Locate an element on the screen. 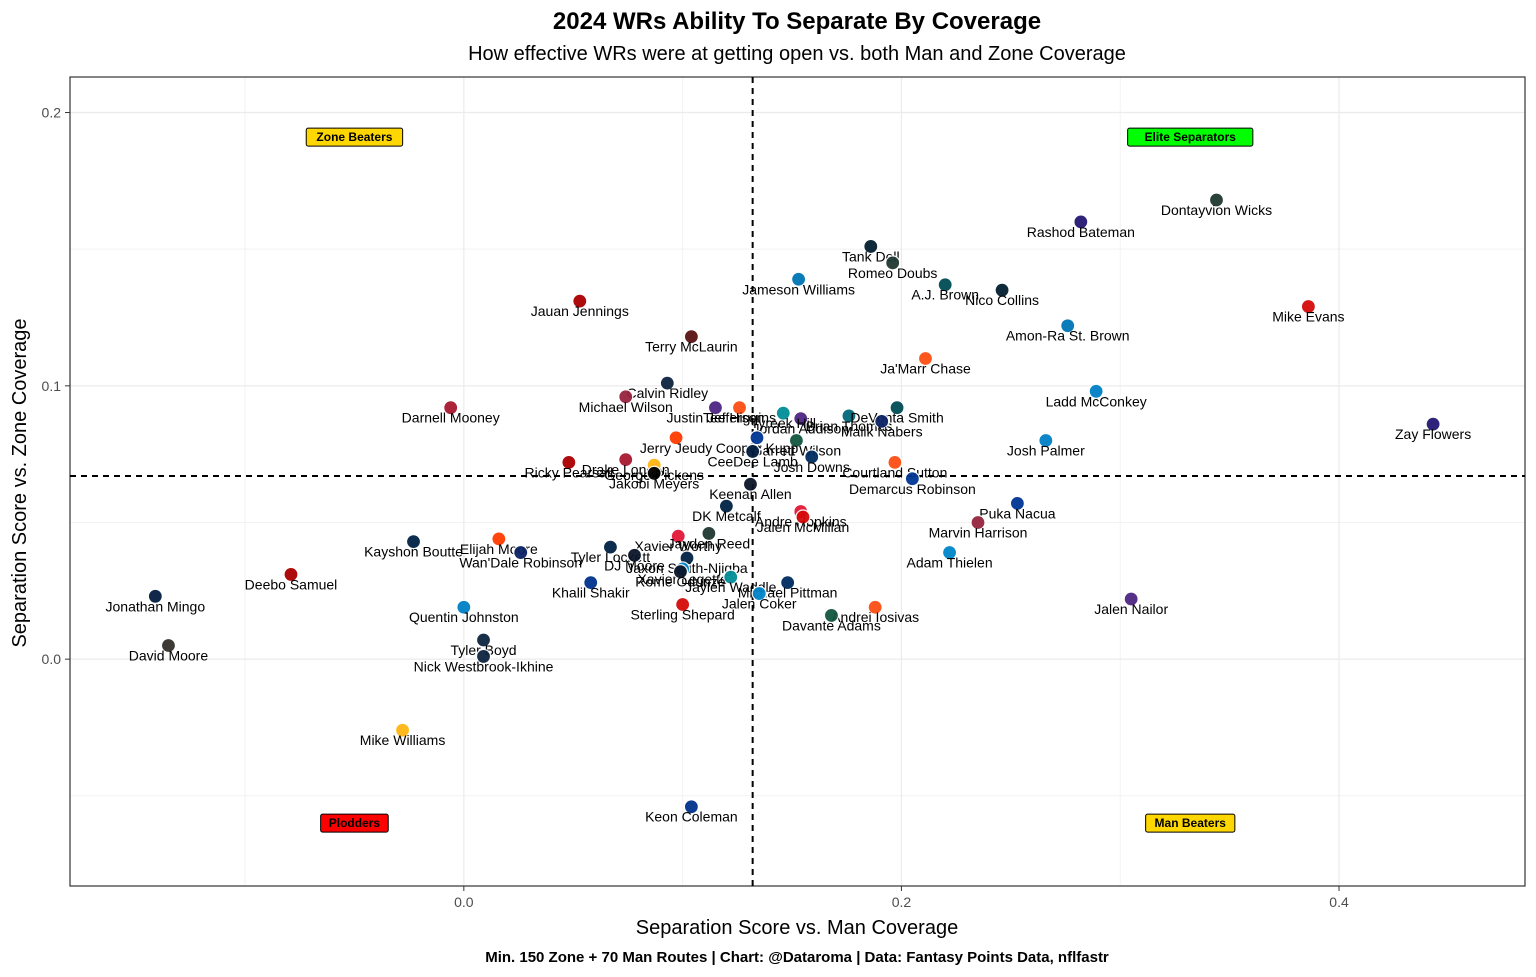 This screenshot has height=977, width=1536. player-label: Rashod Bateman is located at coordinates (1081, 232).